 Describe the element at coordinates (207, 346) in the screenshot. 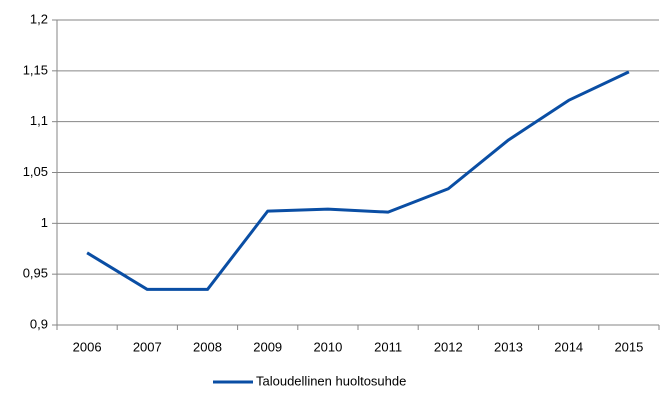

I see `x-tick-label: 2008` at that location.